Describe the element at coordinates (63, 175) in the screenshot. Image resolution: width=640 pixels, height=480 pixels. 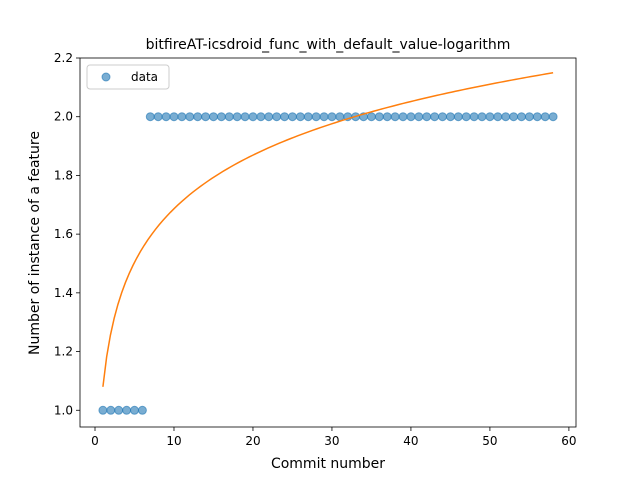
I see `y-tick-label: 1.8` at that location.